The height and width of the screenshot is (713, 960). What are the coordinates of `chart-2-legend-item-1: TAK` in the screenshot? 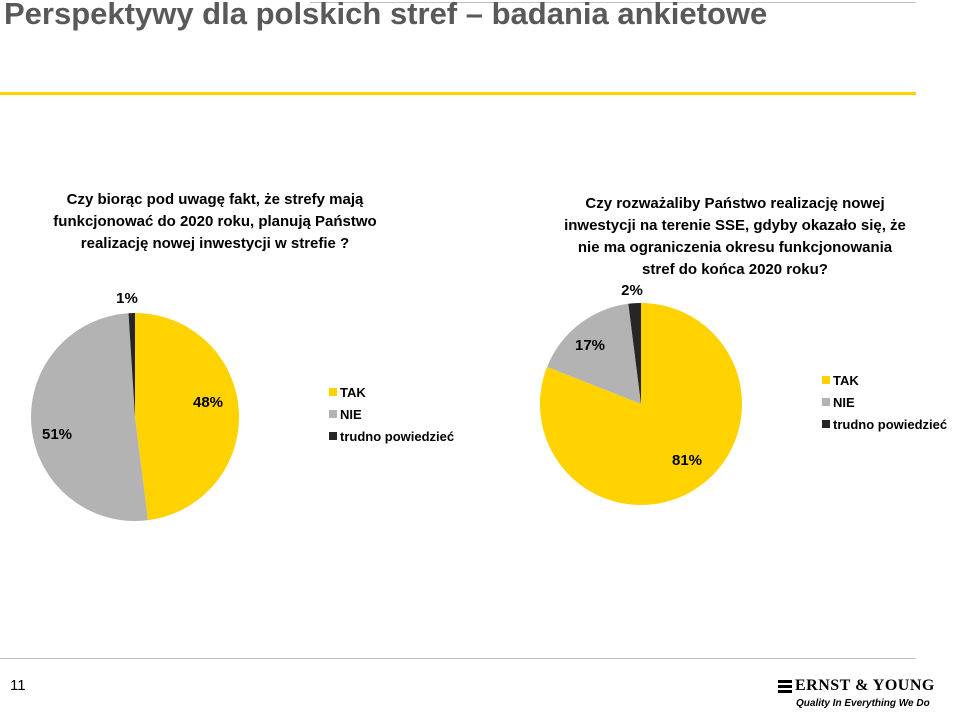 It's located at (884, 380).